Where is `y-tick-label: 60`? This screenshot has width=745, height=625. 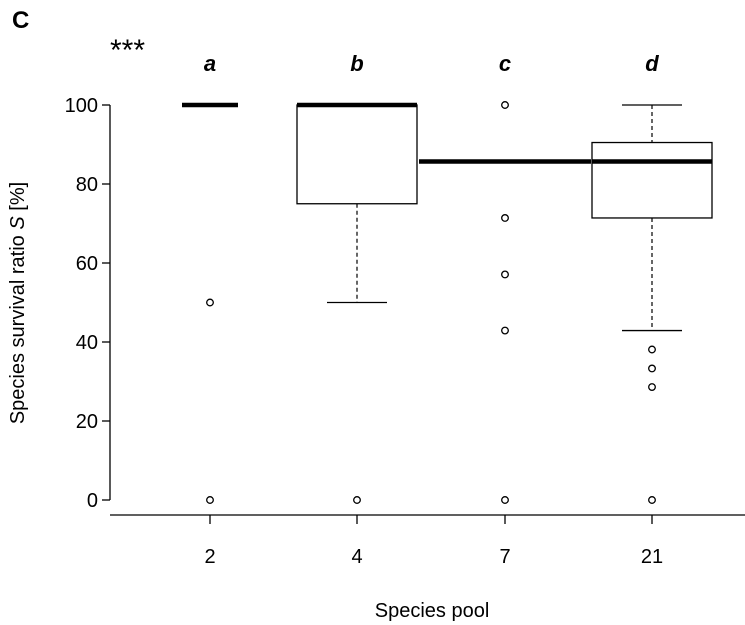
y-tick-label: 60 is located at coordinates (87, 264).